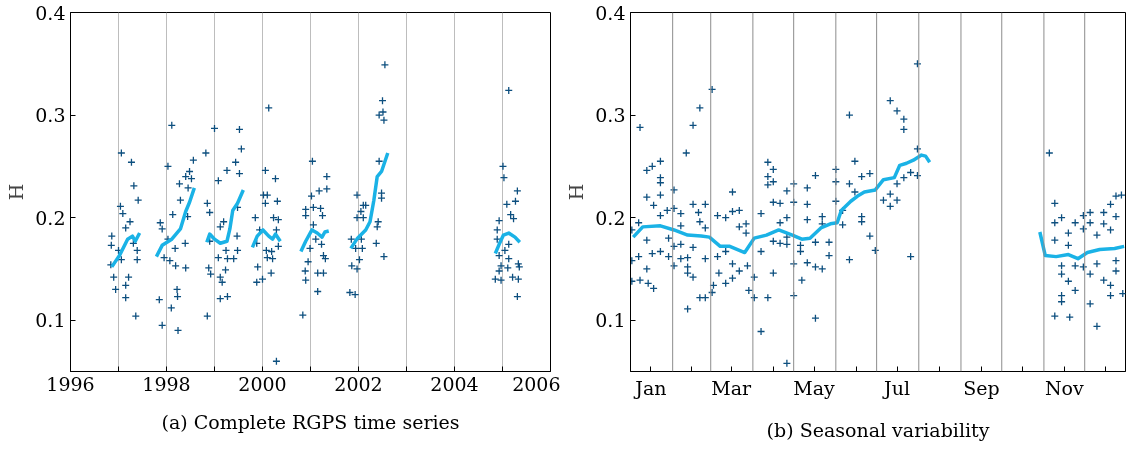 This screenshot has height=459, width=1140. Describe the element at coordinates (310, 421) in the screenshot. I see `text: (a) Complete RGPS time series` at that location.